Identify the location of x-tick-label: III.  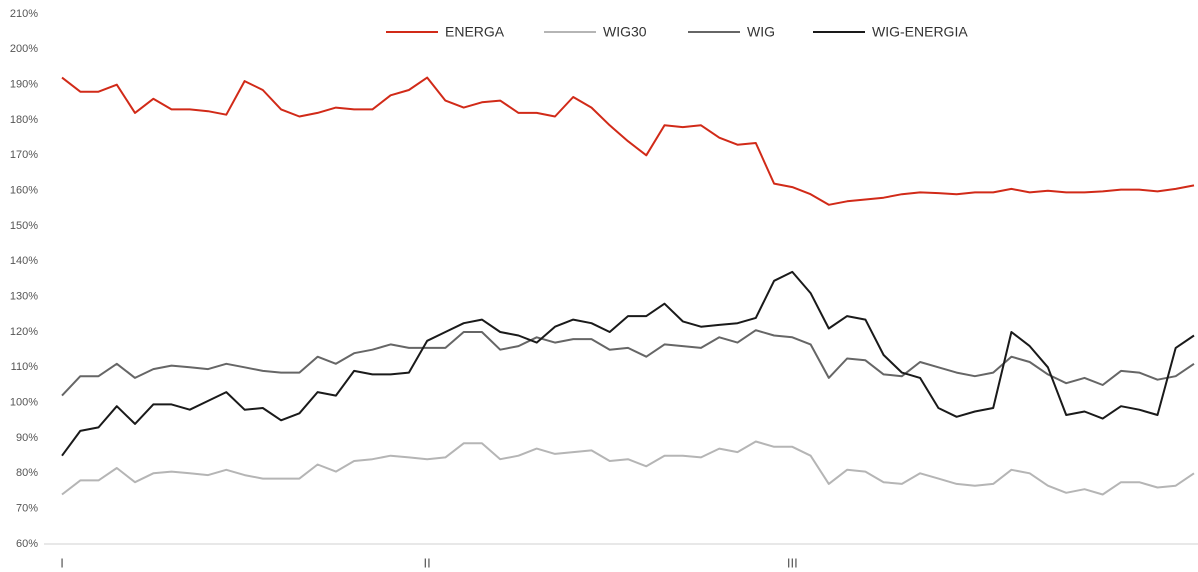
(792, 562).